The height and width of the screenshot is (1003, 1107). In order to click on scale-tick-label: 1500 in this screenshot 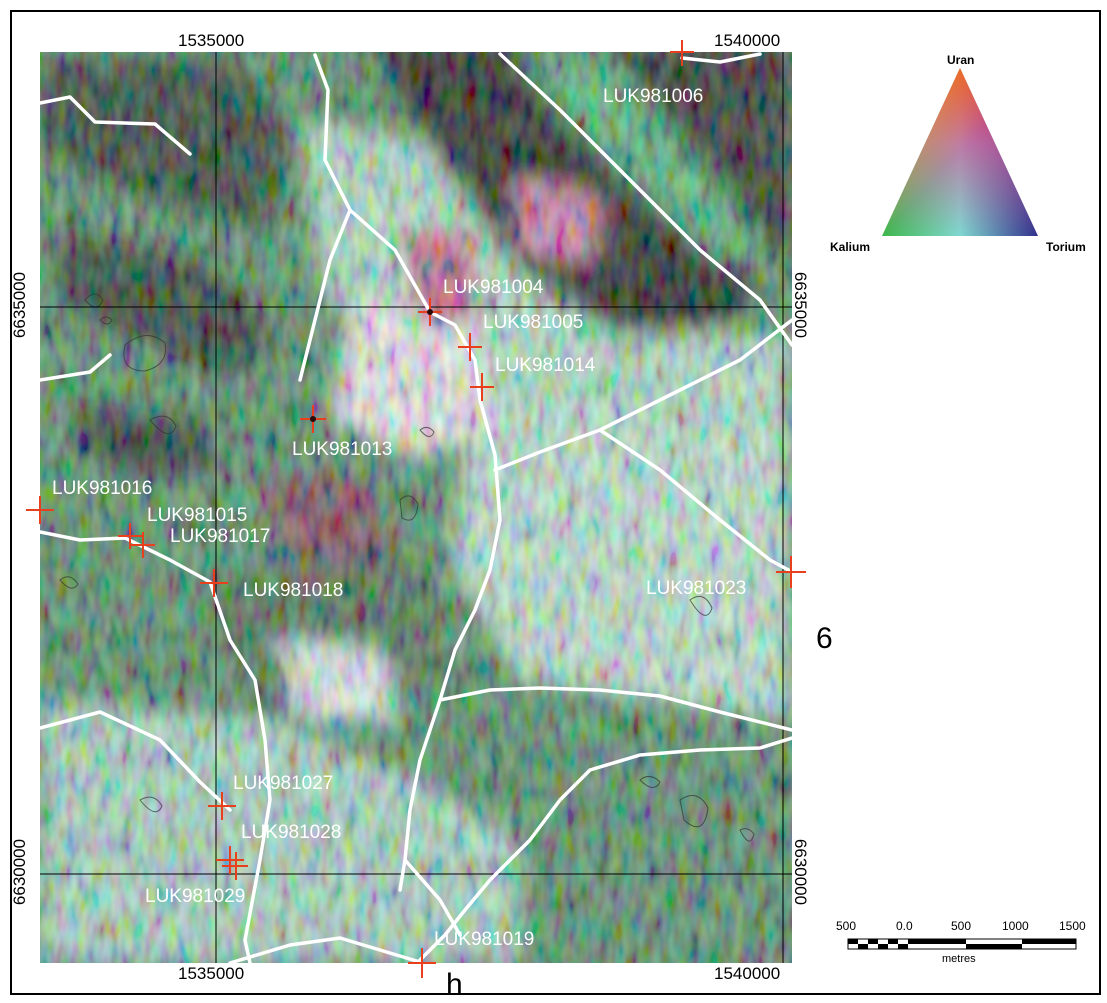, I will do `click(1072, 926)`.